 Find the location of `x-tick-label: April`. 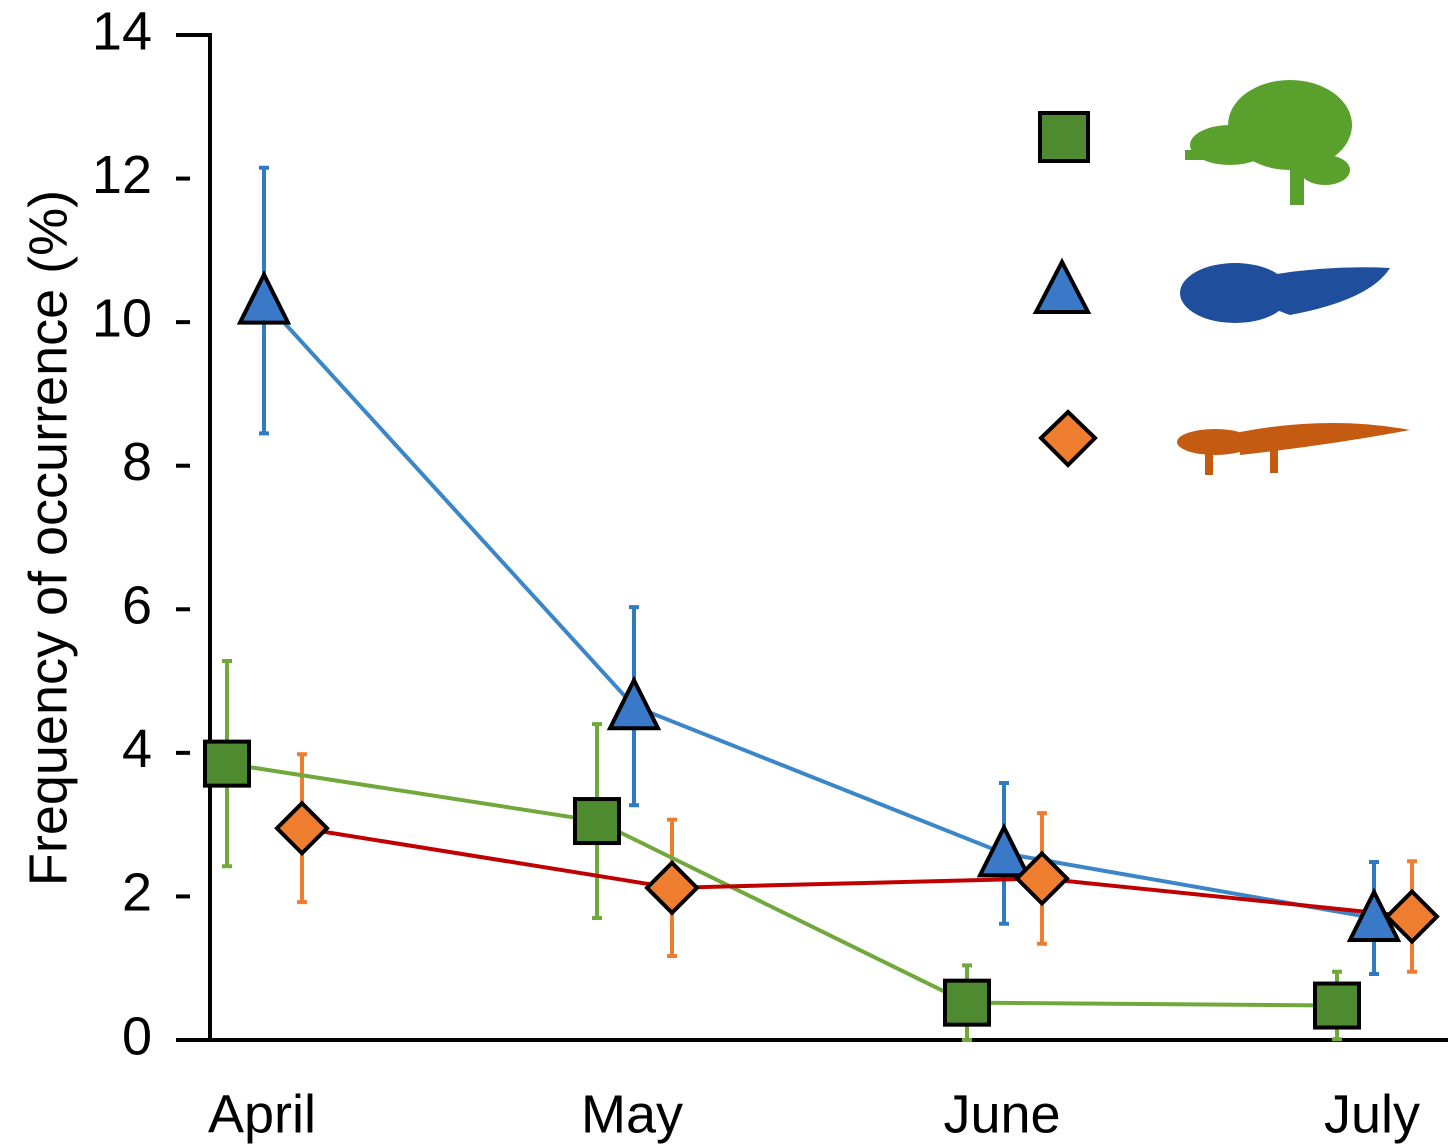

x-tick-label: April is located at coordinates (262, 1114).